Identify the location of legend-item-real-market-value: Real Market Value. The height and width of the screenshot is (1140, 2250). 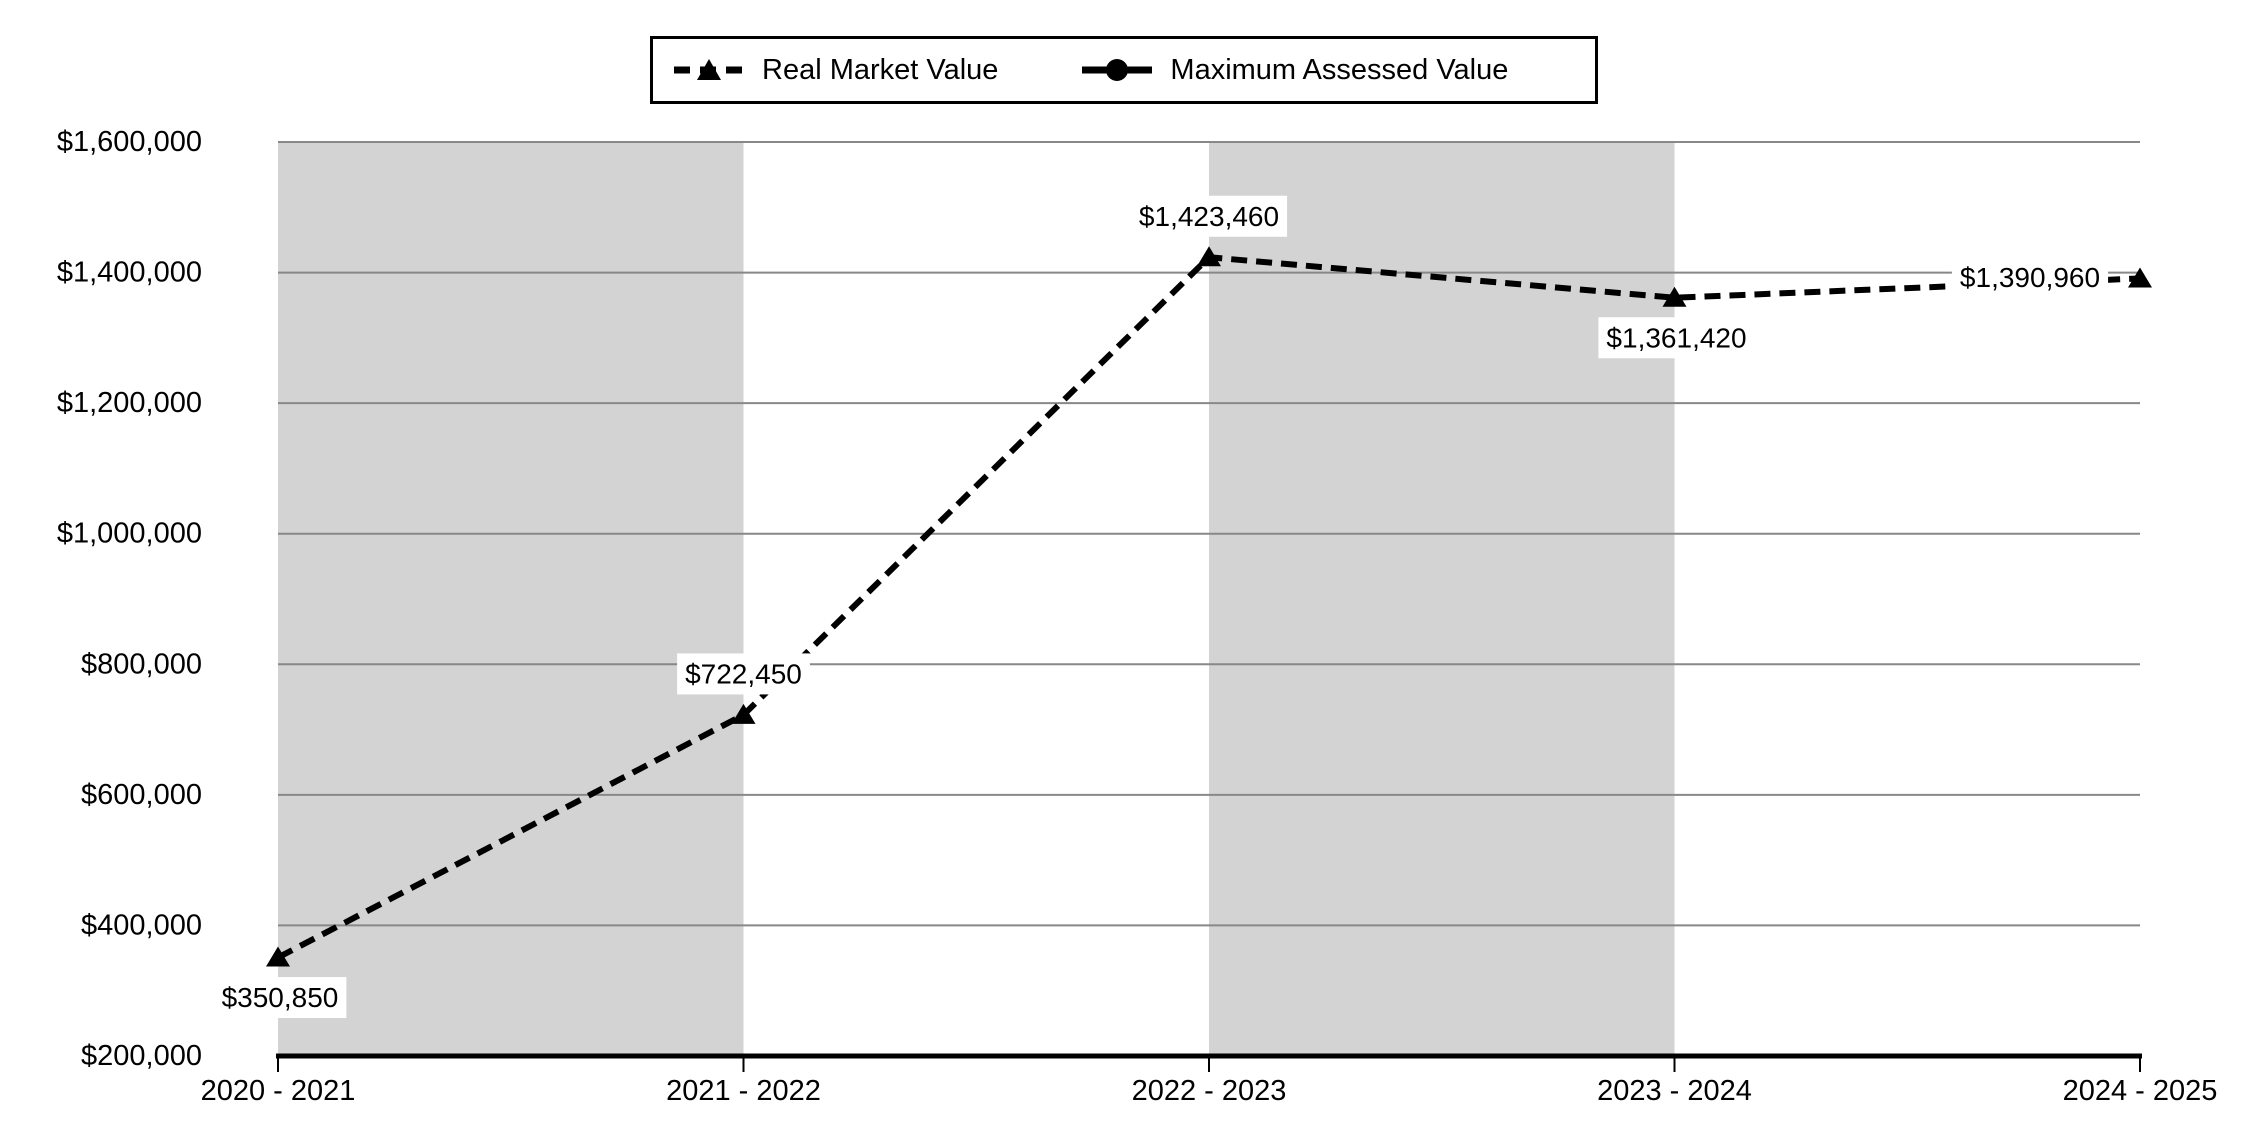
(836, 70).